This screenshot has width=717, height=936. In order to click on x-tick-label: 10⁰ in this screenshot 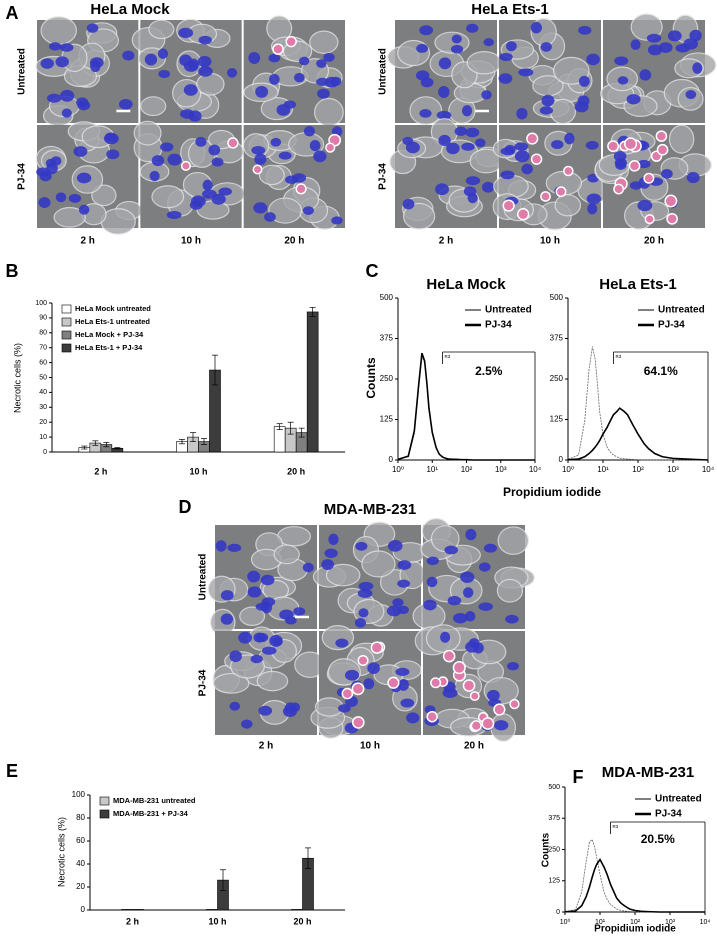, I will do `click(398, 469)`.